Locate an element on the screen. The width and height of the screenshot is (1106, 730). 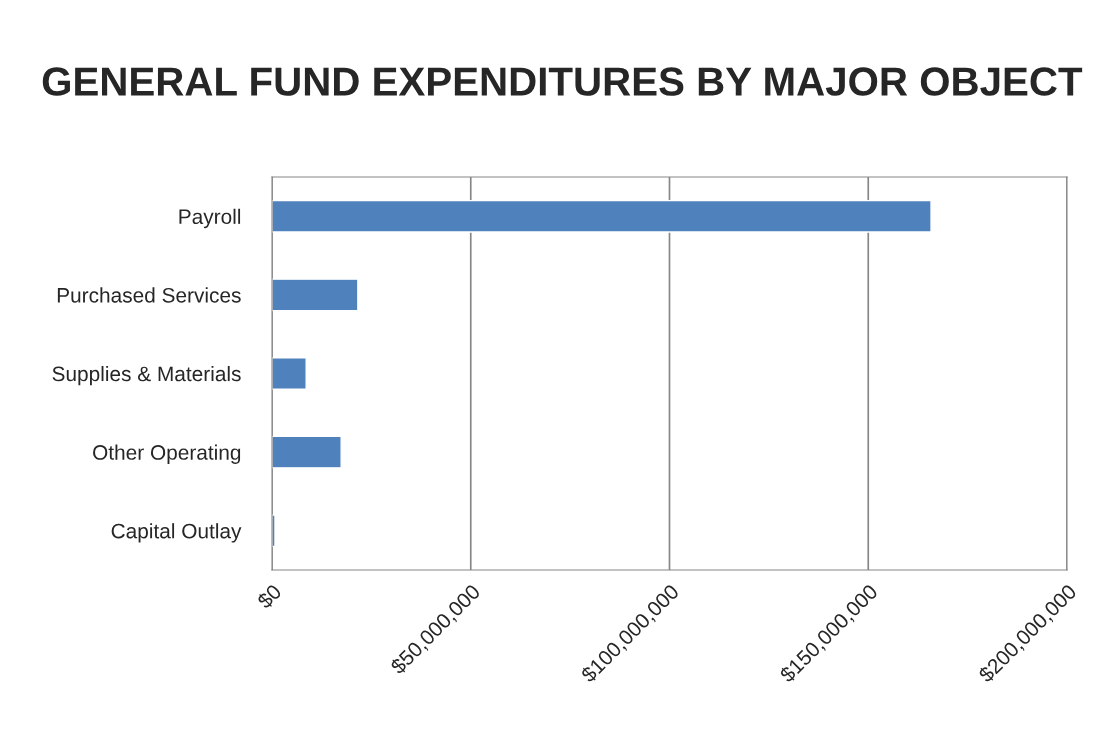
y-tick-label: Capital Outlay is located at coordinates (176, 533).